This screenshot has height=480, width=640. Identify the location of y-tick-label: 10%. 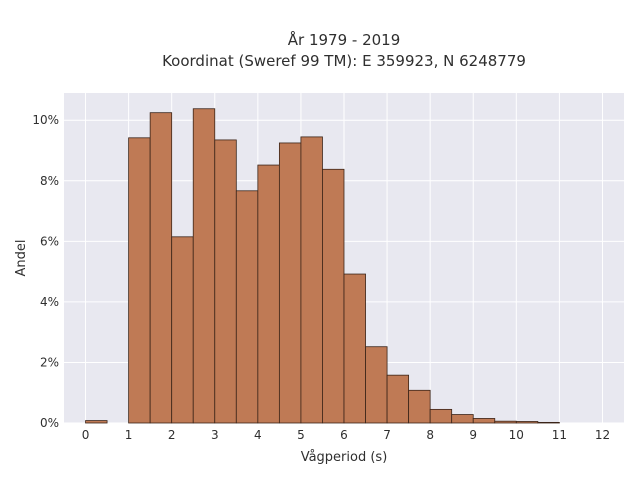
(45, 120).